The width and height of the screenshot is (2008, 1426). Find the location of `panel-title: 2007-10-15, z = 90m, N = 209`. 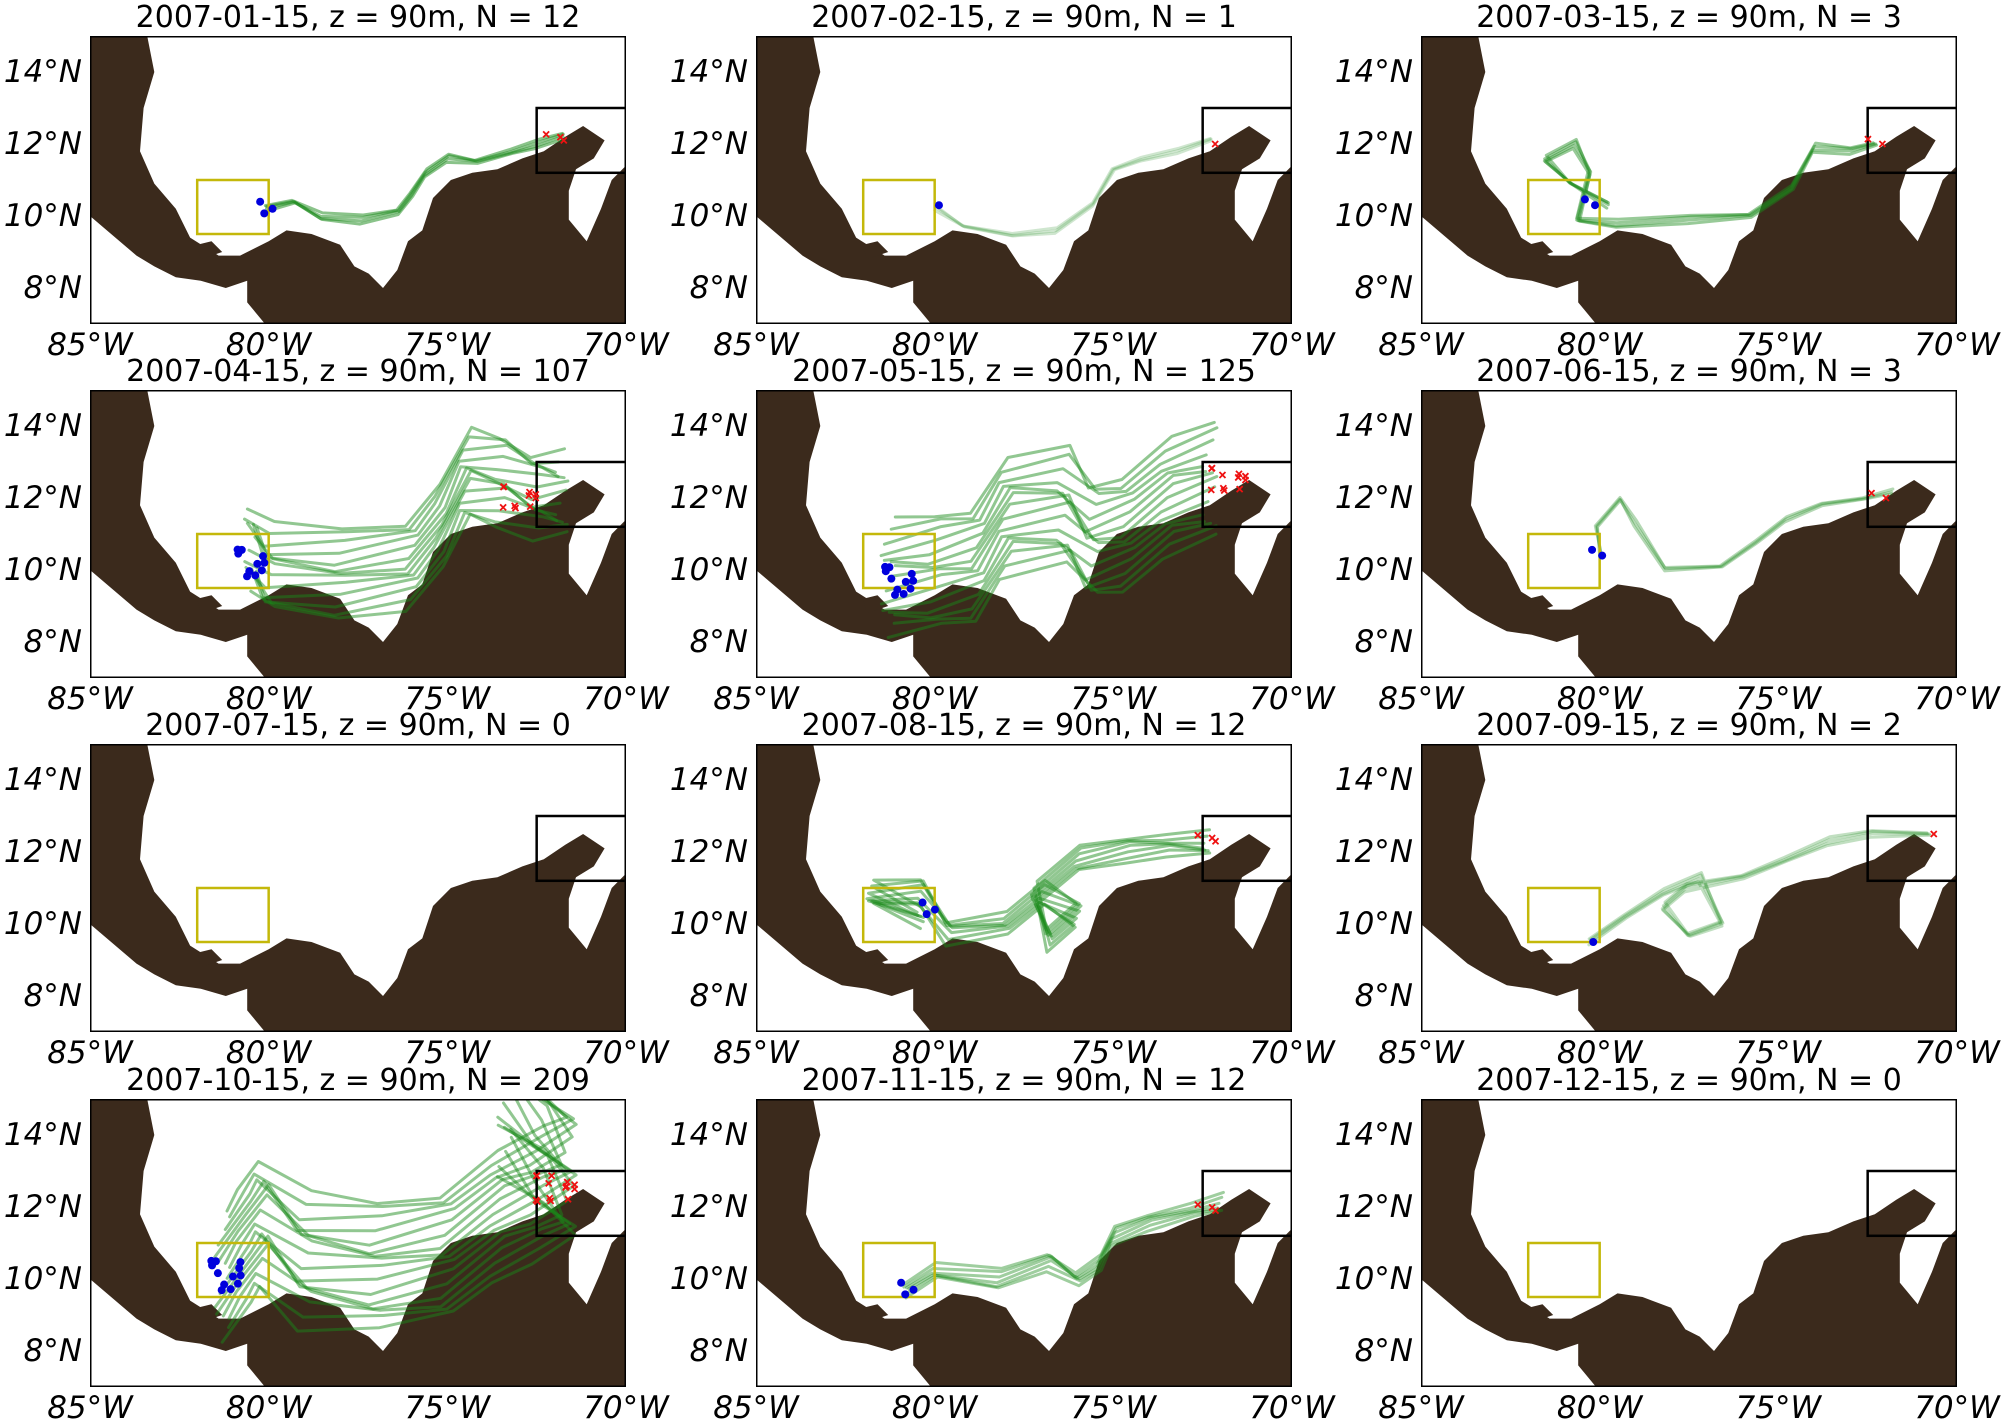

panel-title: 2007-10-15, z = 90m, N = 209 is located at coordinates (358, 1080).